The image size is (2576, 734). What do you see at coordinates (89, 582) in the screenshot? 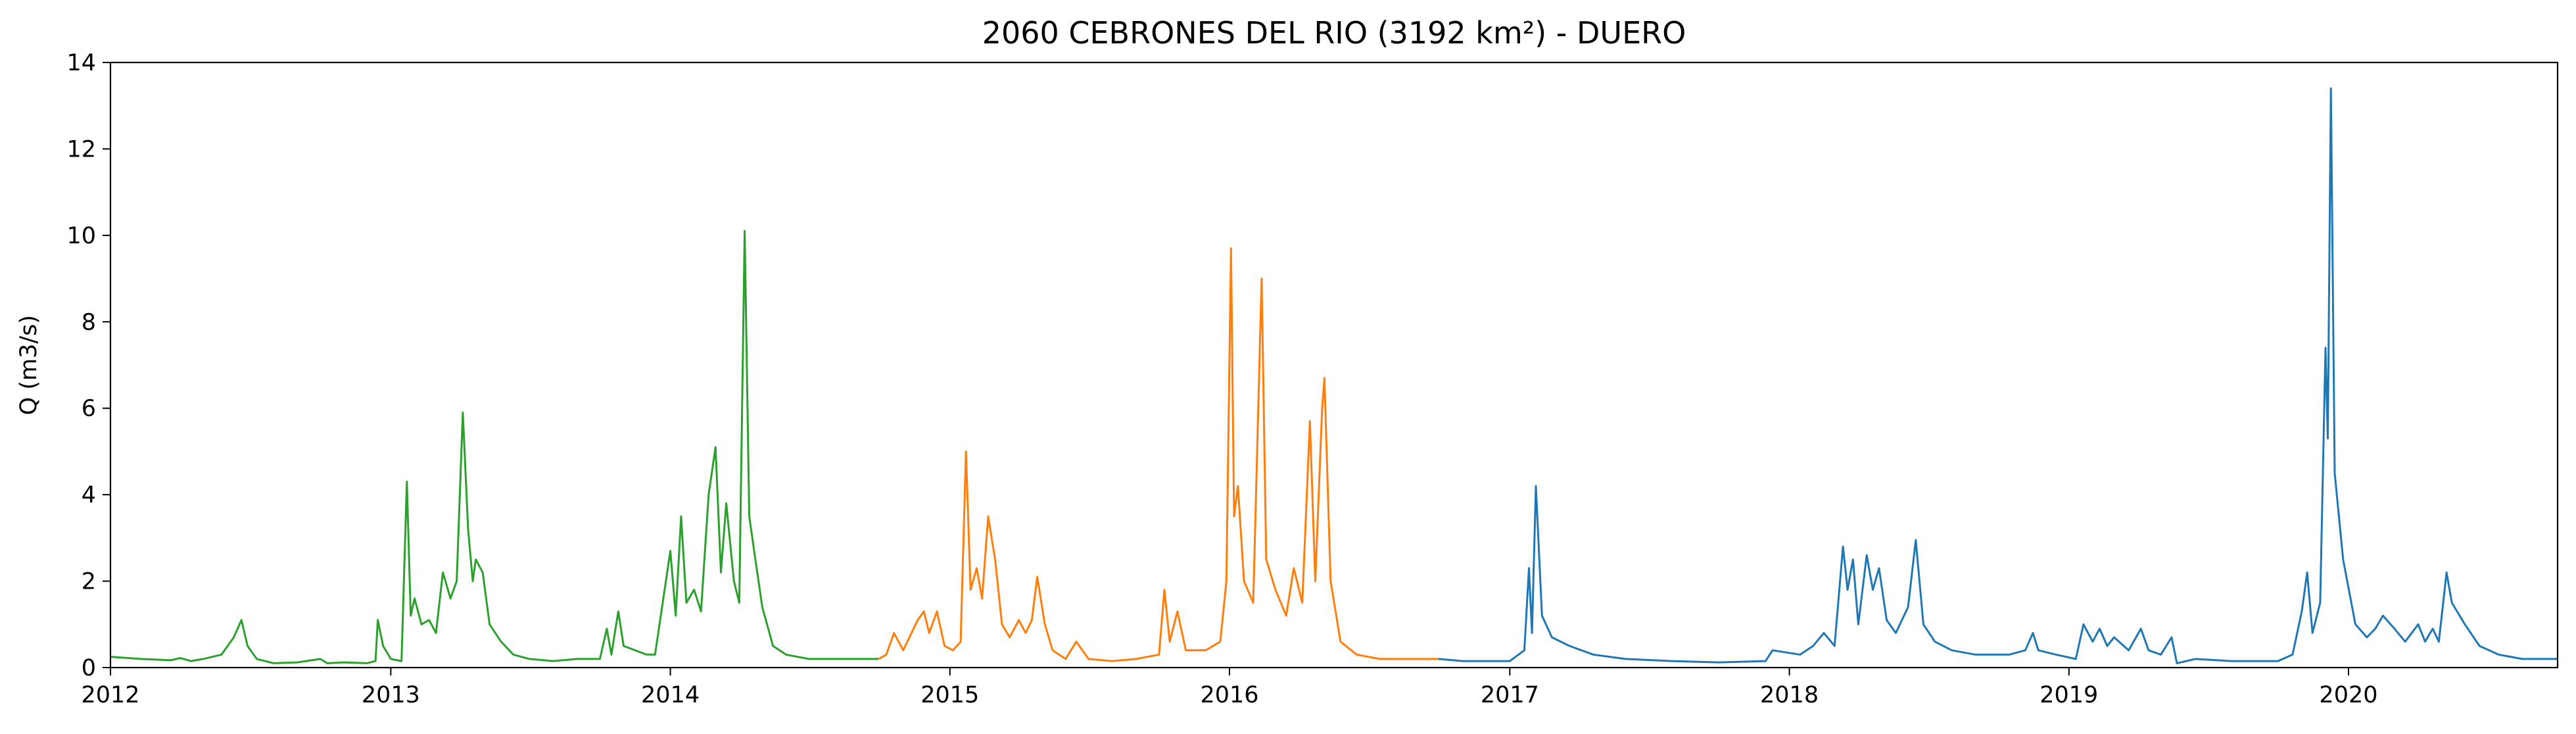
I see `y-tick-label: 2` at bounding box center [89, 582].